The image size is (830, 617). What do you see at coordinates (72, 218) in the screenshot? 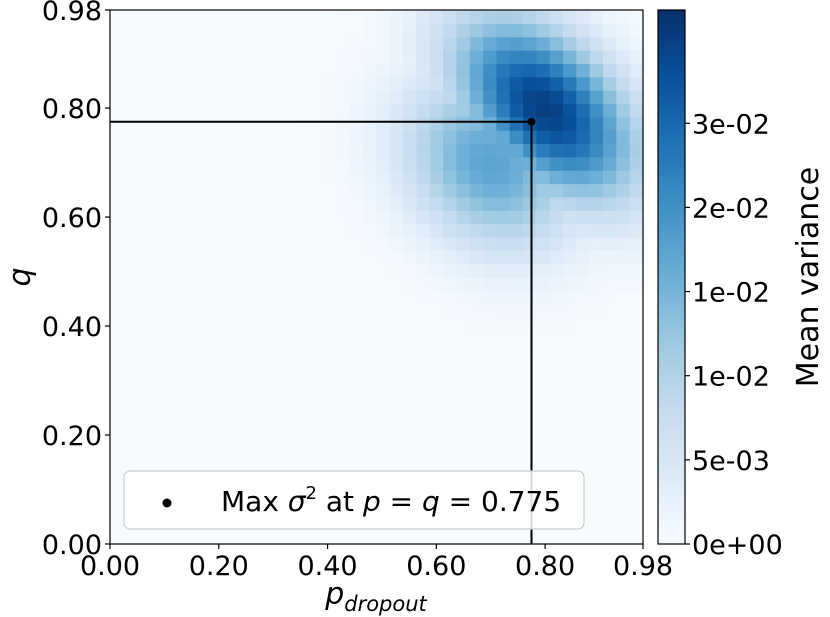
I see `y-tick-label: 0.60` at bounding box center [72, 218].